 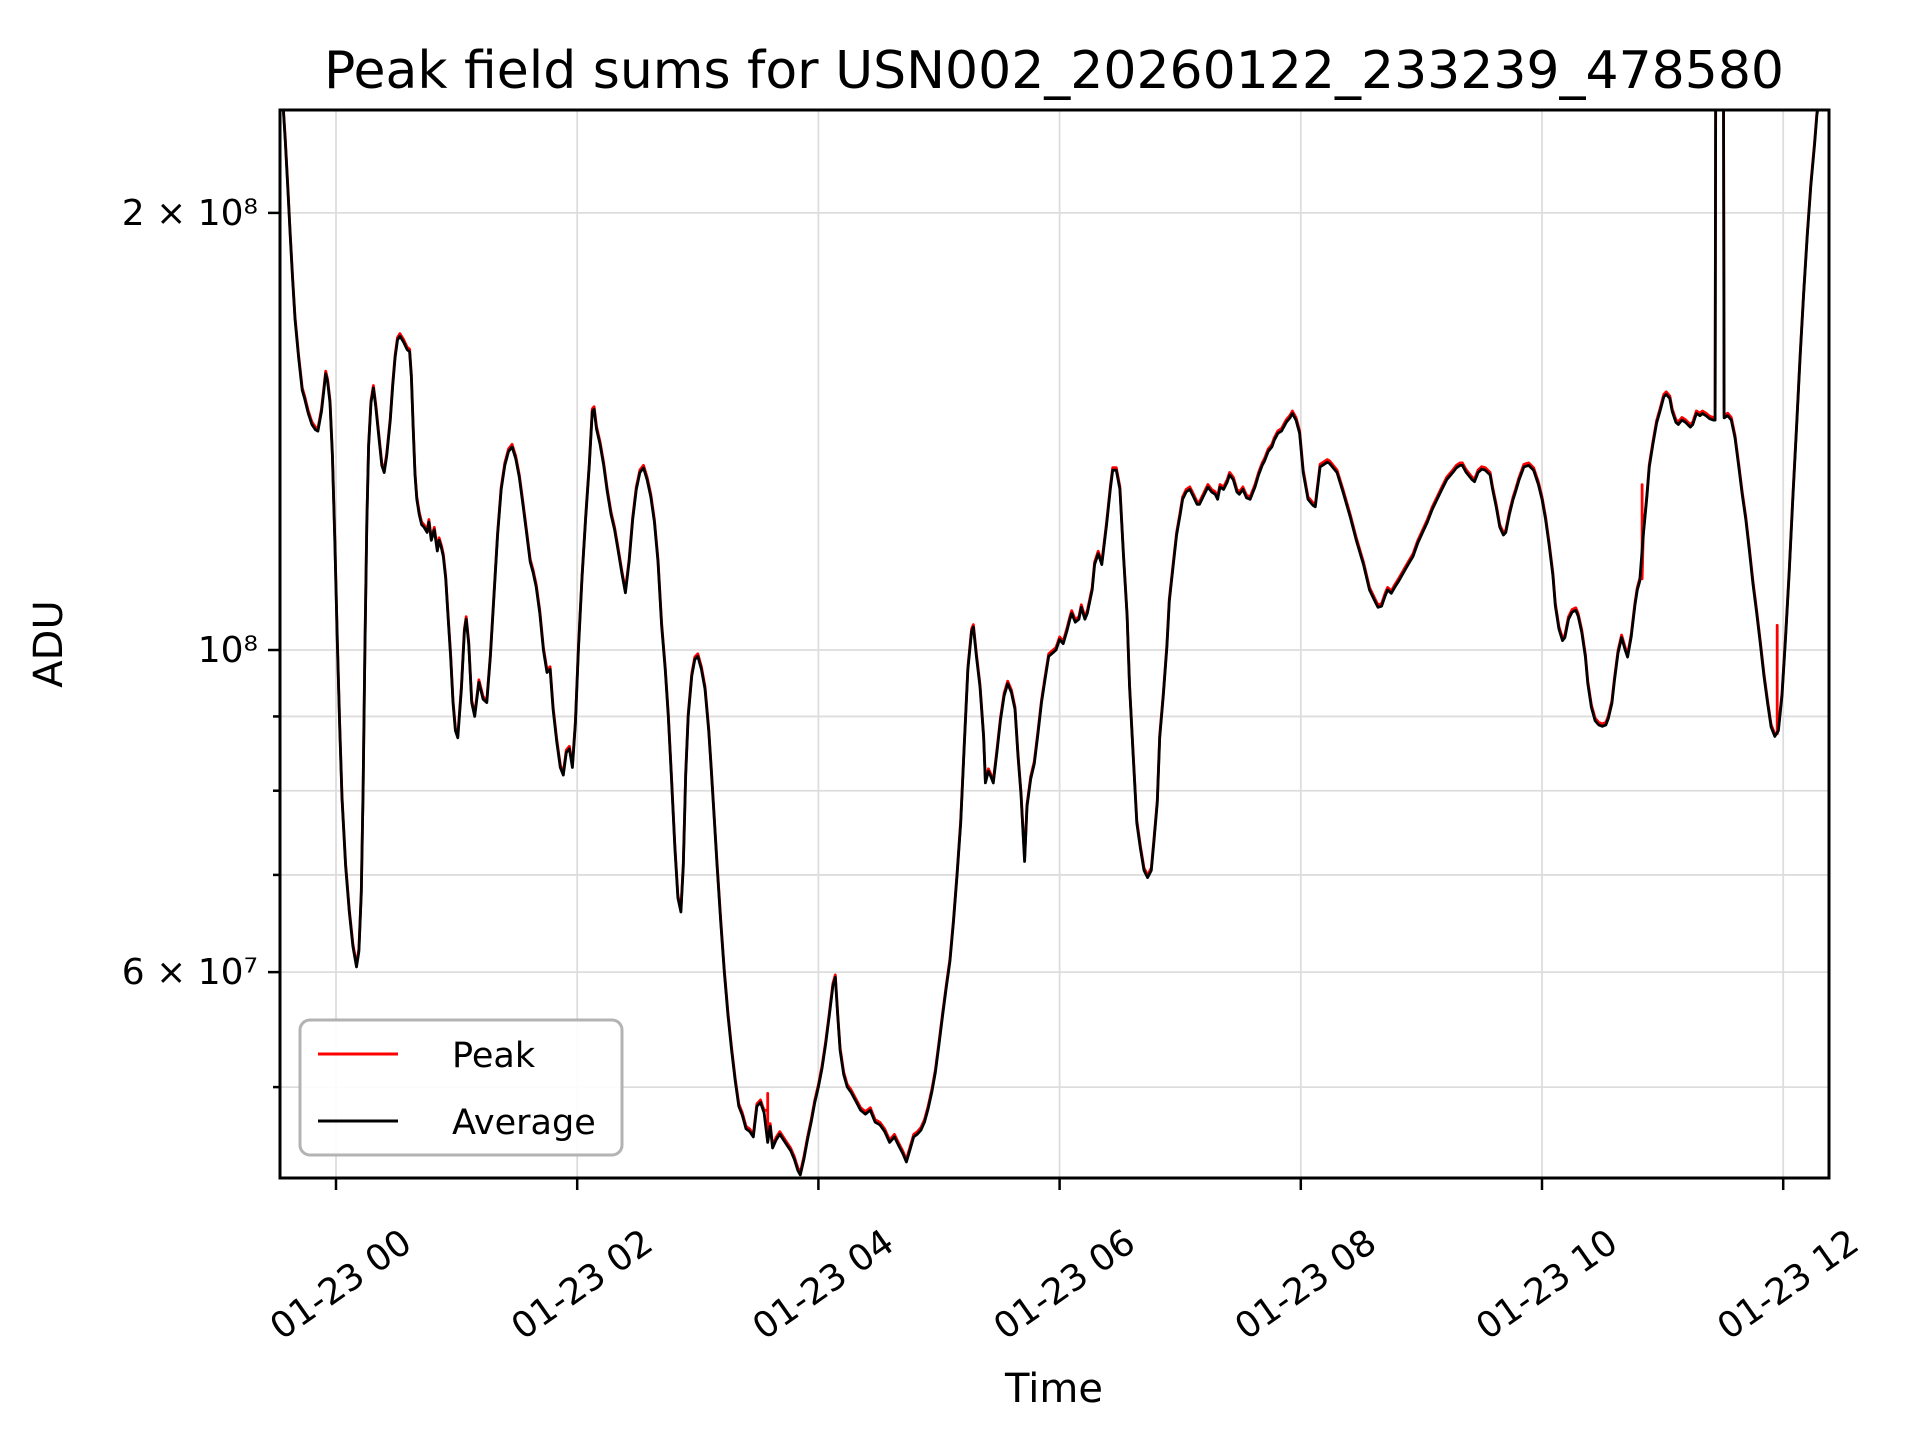 I want to click on x-tick-label: 01-23 10, so click(x=1547, y=1285).